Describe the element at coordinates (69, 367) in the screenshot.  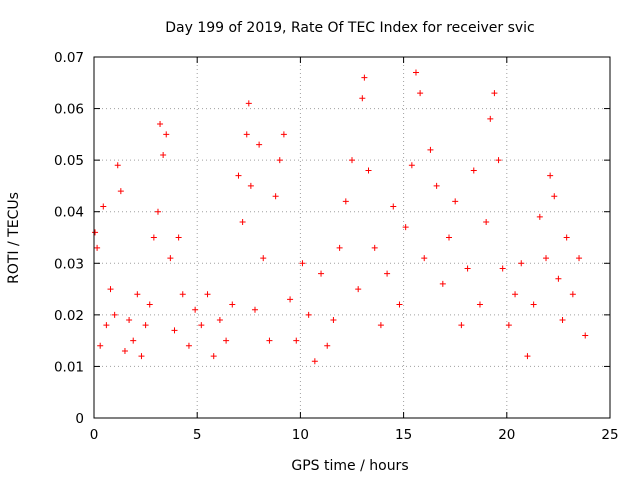
I see `y-tick-label: 0.01` at that location.